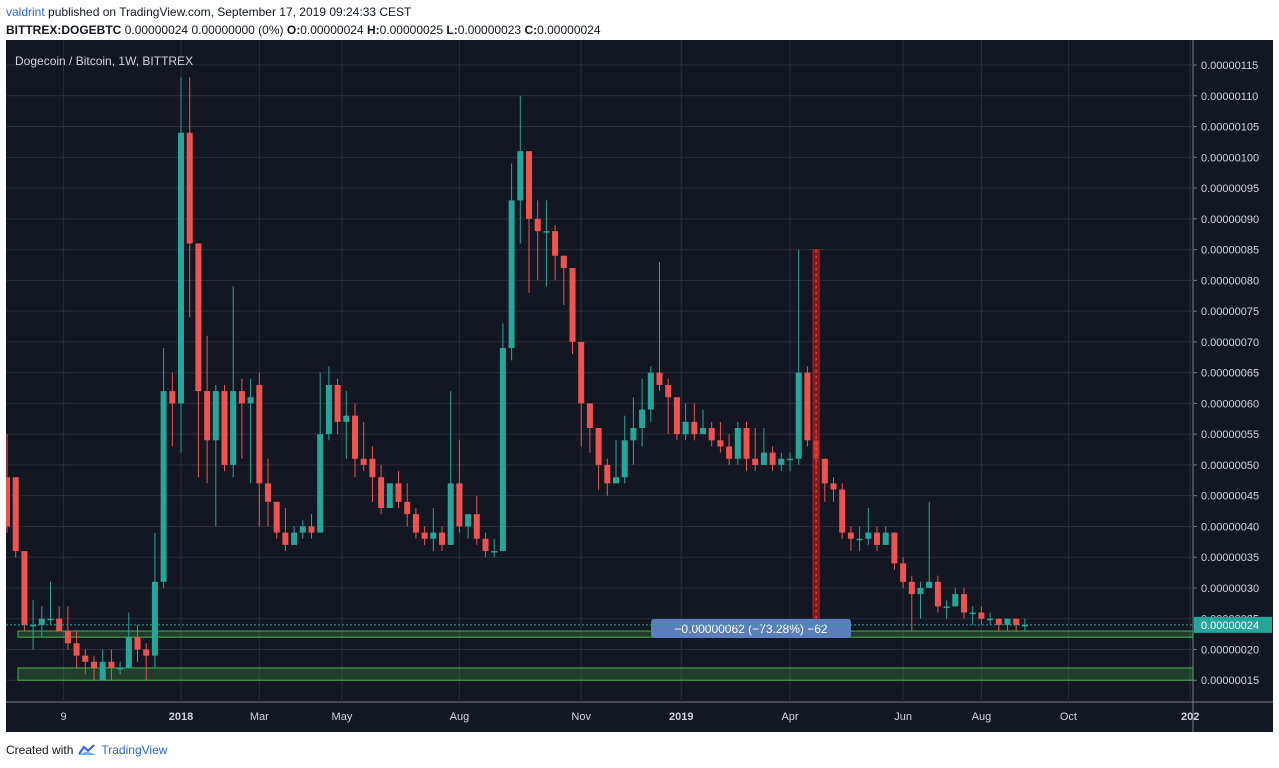 This screenshot has height=768, width=1279. What do you see at coordinates (1068, 717) in the screenshot?
I see `x-tick-label: Oct` at bounding box center [1068, 717].